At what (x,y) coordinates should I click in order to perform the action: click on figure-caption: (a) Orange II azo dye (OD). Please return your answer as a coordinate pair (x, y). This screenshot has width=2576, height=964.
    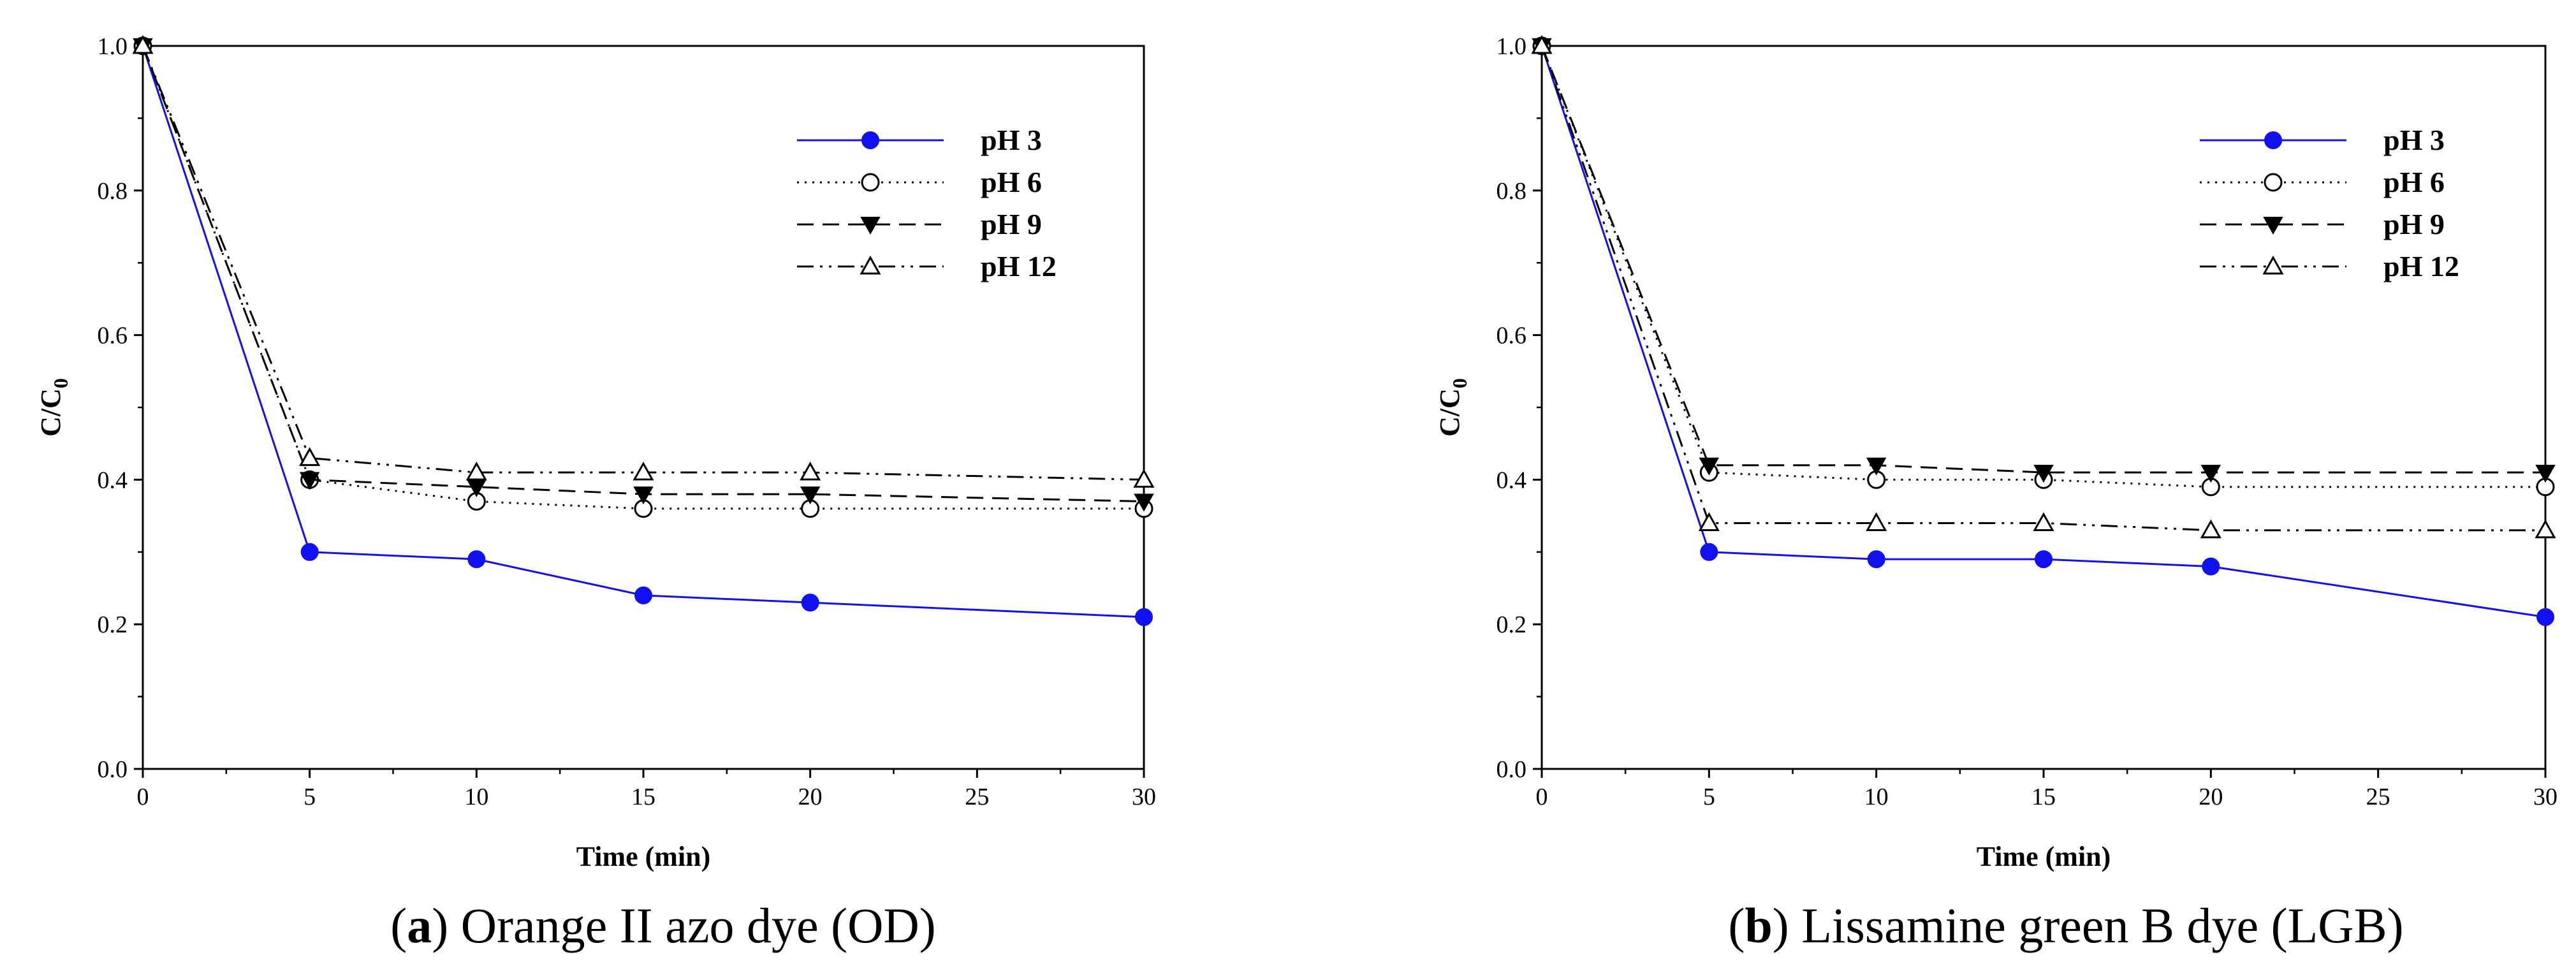
    Looking at the image, I should click on (662, 925).